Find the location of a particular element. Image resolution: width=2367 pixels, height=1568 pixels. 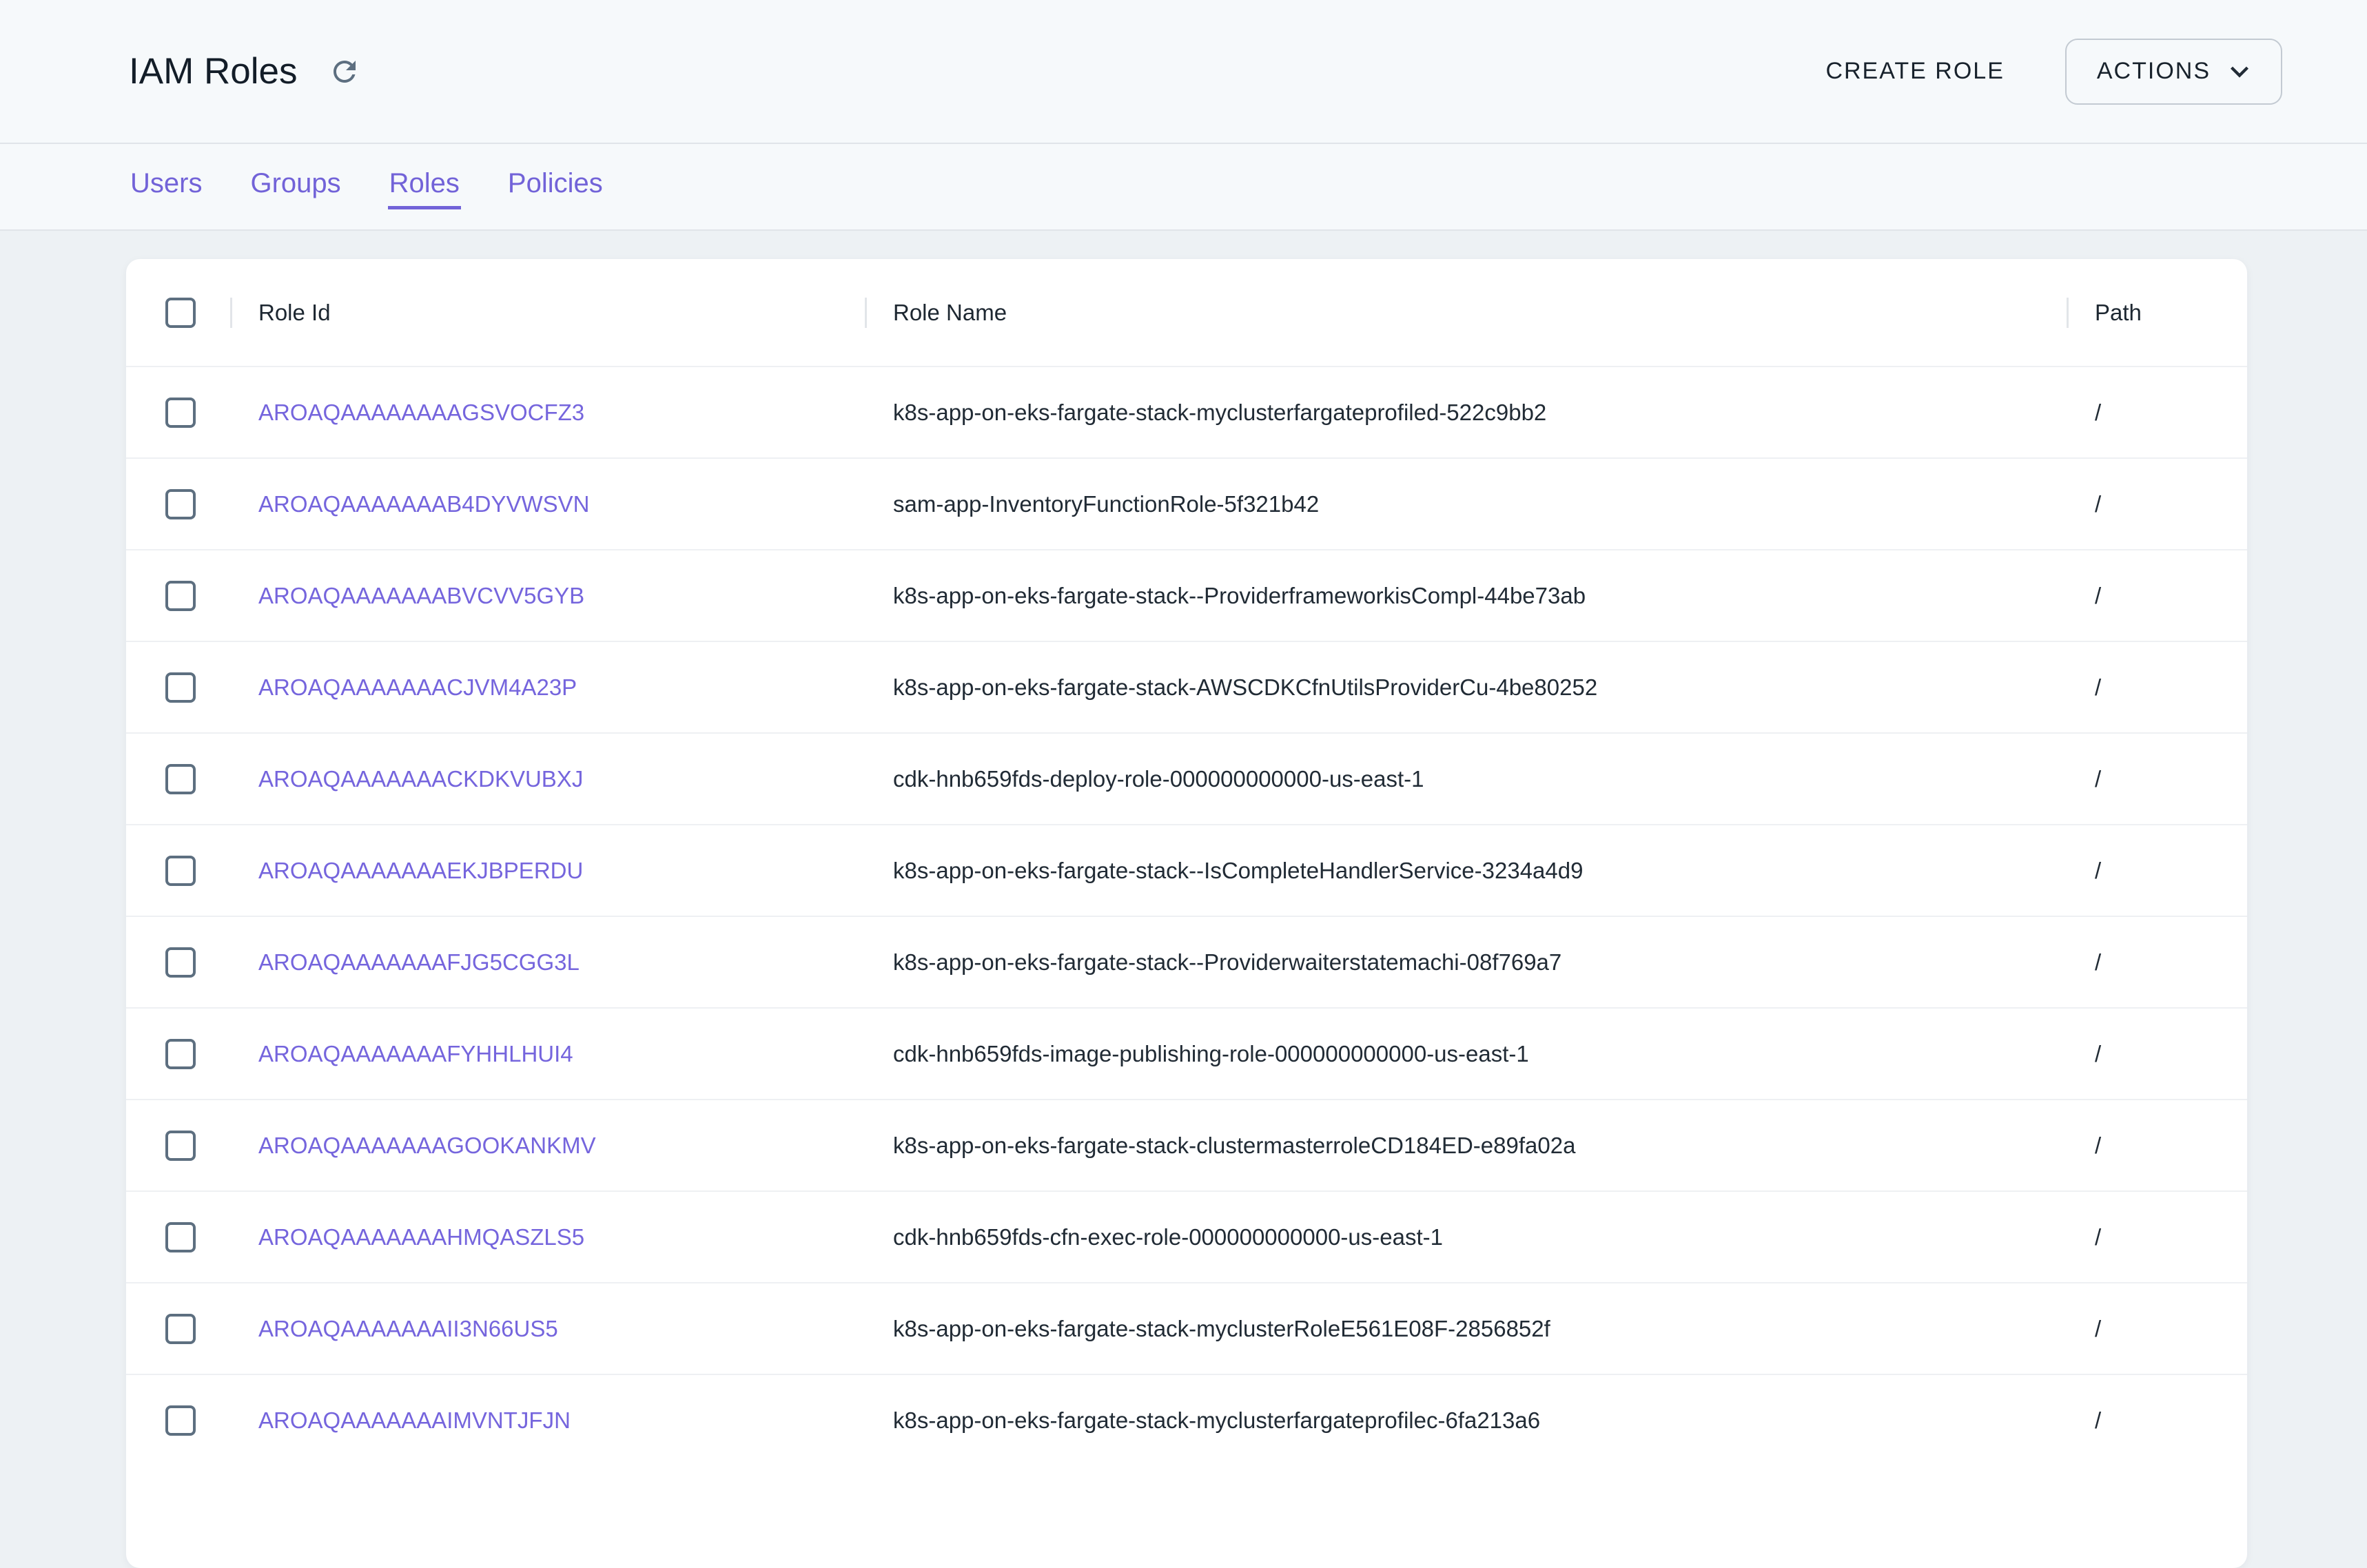

column-header-path: Path is located at coordinates (2118, 312).